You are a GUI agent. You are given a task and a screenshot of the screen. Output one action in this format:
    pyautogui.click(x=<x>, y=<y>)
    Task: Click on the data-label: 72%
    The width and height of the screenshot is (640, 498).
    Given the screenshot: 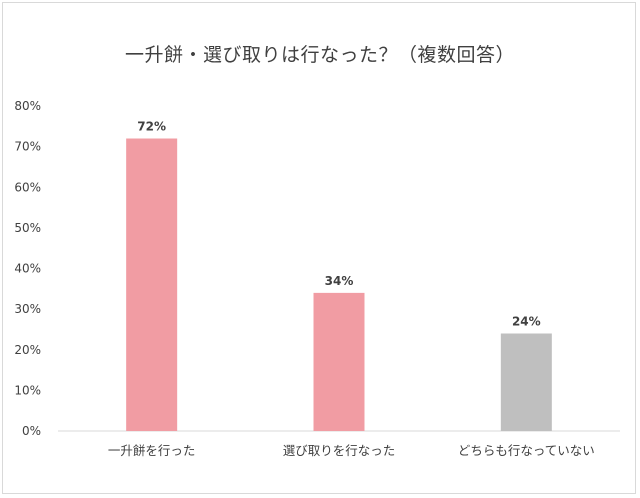 What is the action you would take?
    pyautogui.click(x=151, y=127)
    